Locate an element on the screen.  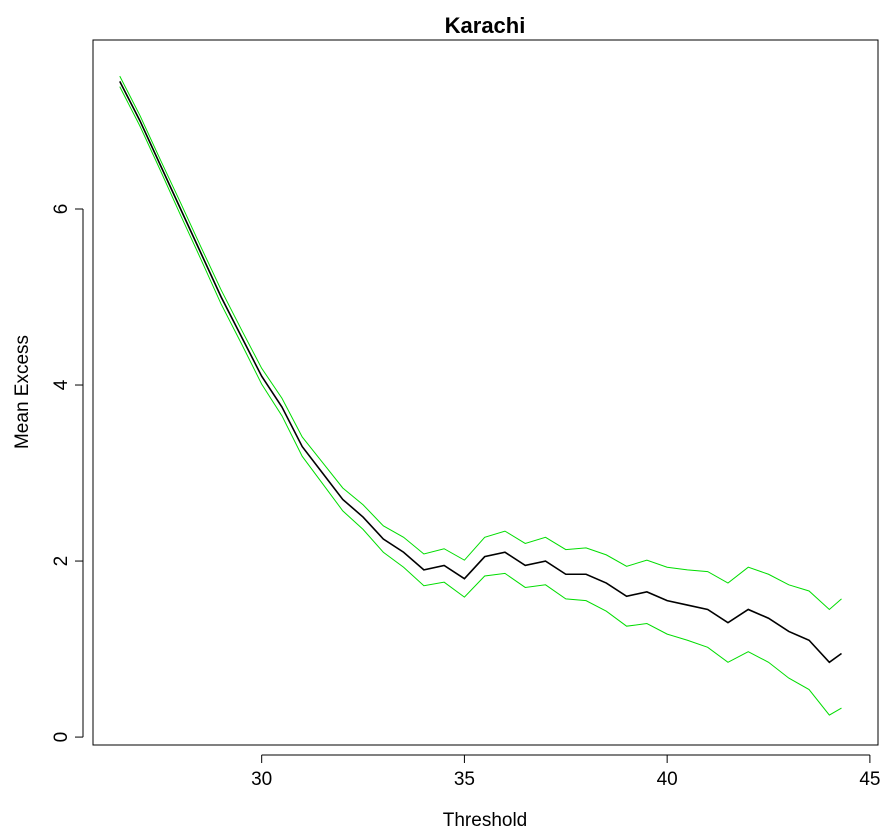
y-tick-label: 2 is located at coordinates (61, 561).